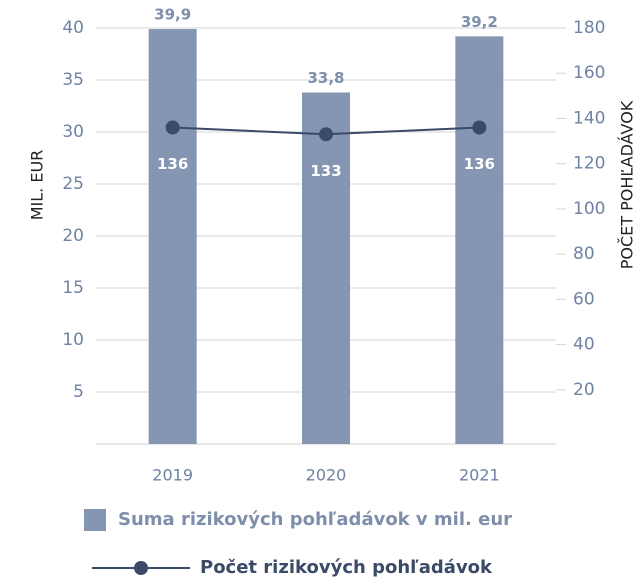  What do you see at coordinates (315, 519) in the screenshot?
I see `legend-label: Suma rizikových pohľadávok v mil. eur` at bounding box center [315, 519].